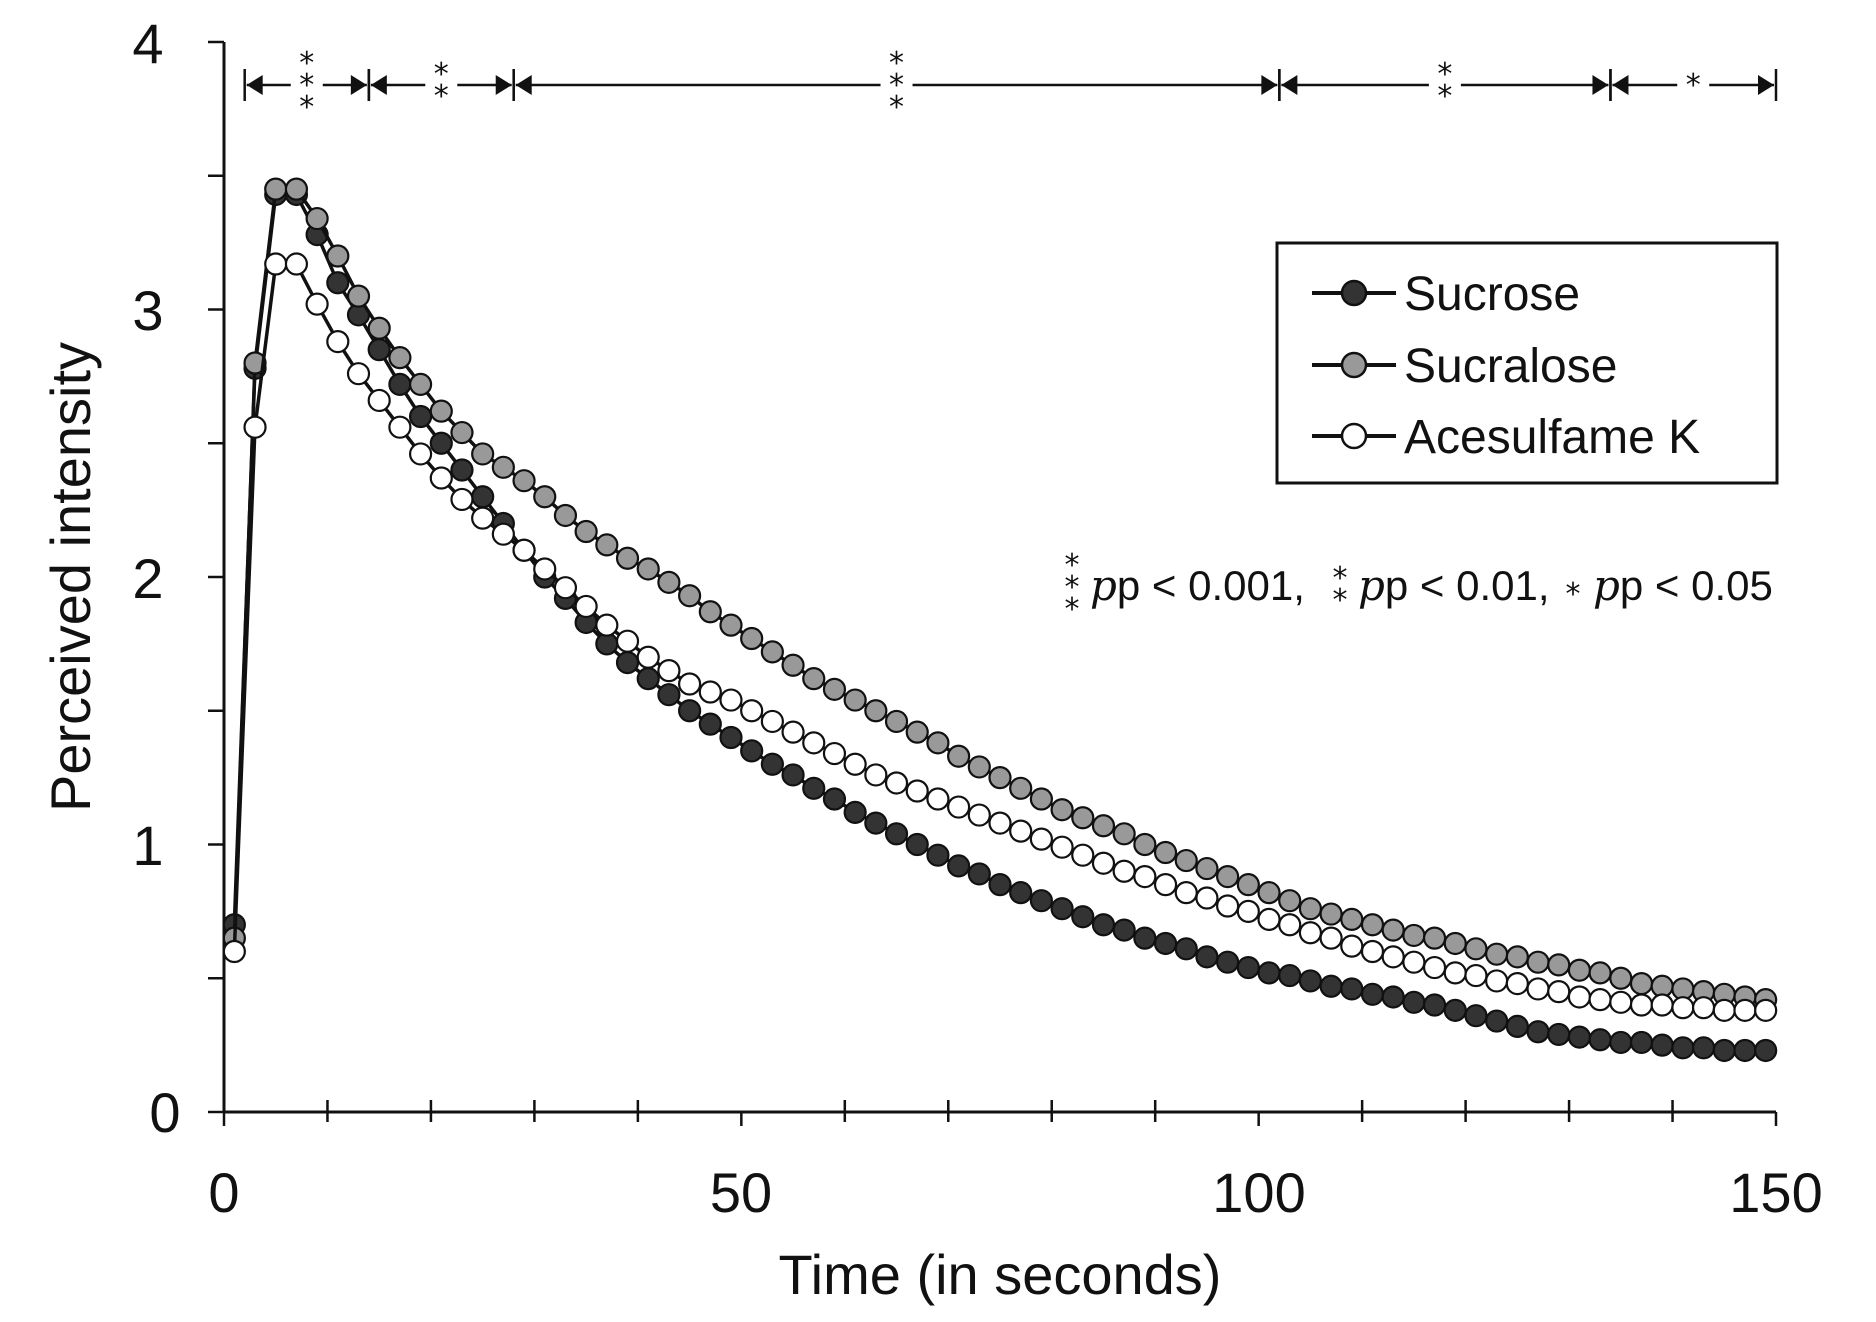 The width and height of the screenshot is (1876, 1322). I want to click on y-tick-labels: 0 1 2 3 4, so click(156, 578).